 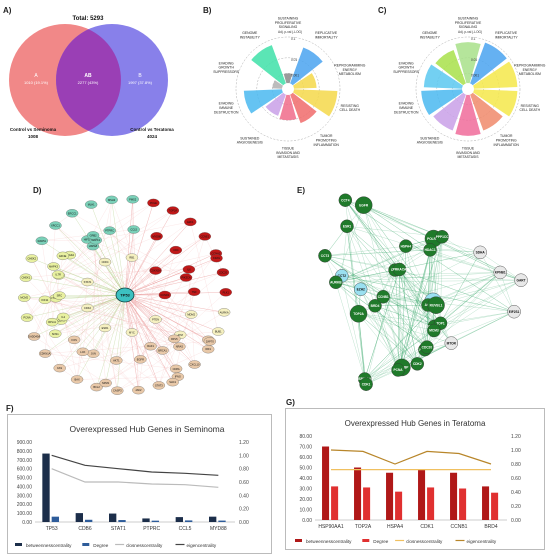 I want to click on network-d-node: CCL5, so click(x=133, y=229).